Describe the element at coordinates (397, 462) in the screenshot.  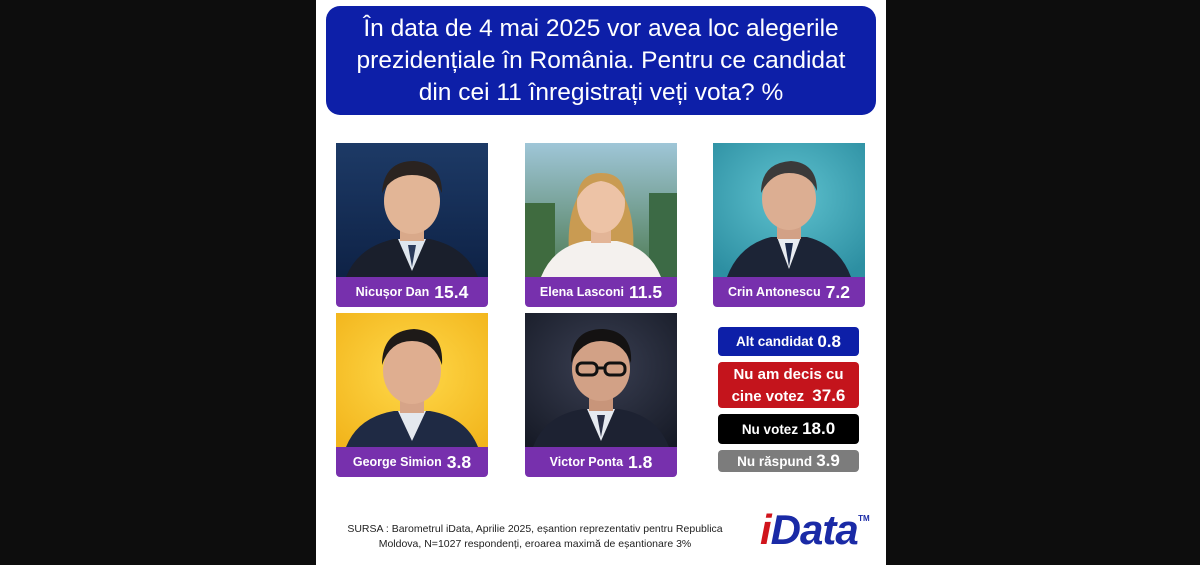
I see `candidate-name: George Simion` at that location.